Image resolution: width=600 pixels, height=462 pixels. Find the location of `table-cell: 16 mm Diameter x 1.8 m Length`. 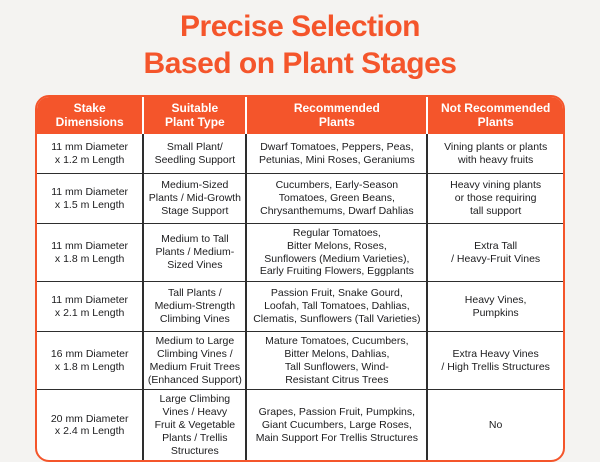

table-cell: 16 mm Diameter x 1.8 m Length is located at coordinates (91, 361).